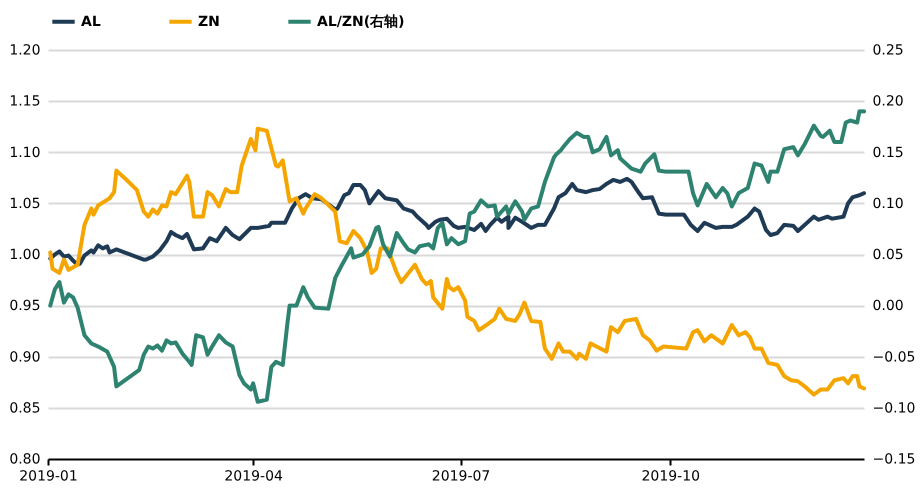 This screenshot has width=923, height=489. What do you see at coordinates (888, 255) in the screenshot?
I see `y2-tick-label: 0.05` at bounding box center [888, 255].